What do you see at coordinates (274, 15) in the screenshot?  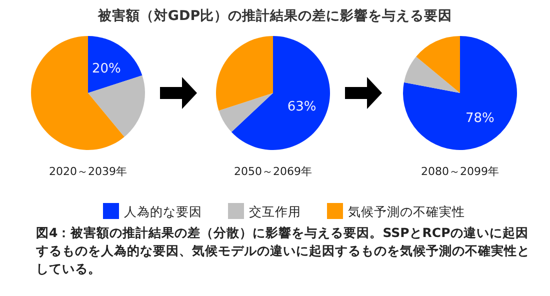 I see `chart-title: 被害額（対GDP比）の推計結果の差に影響を与える要因` at bounding box center [274, 15].